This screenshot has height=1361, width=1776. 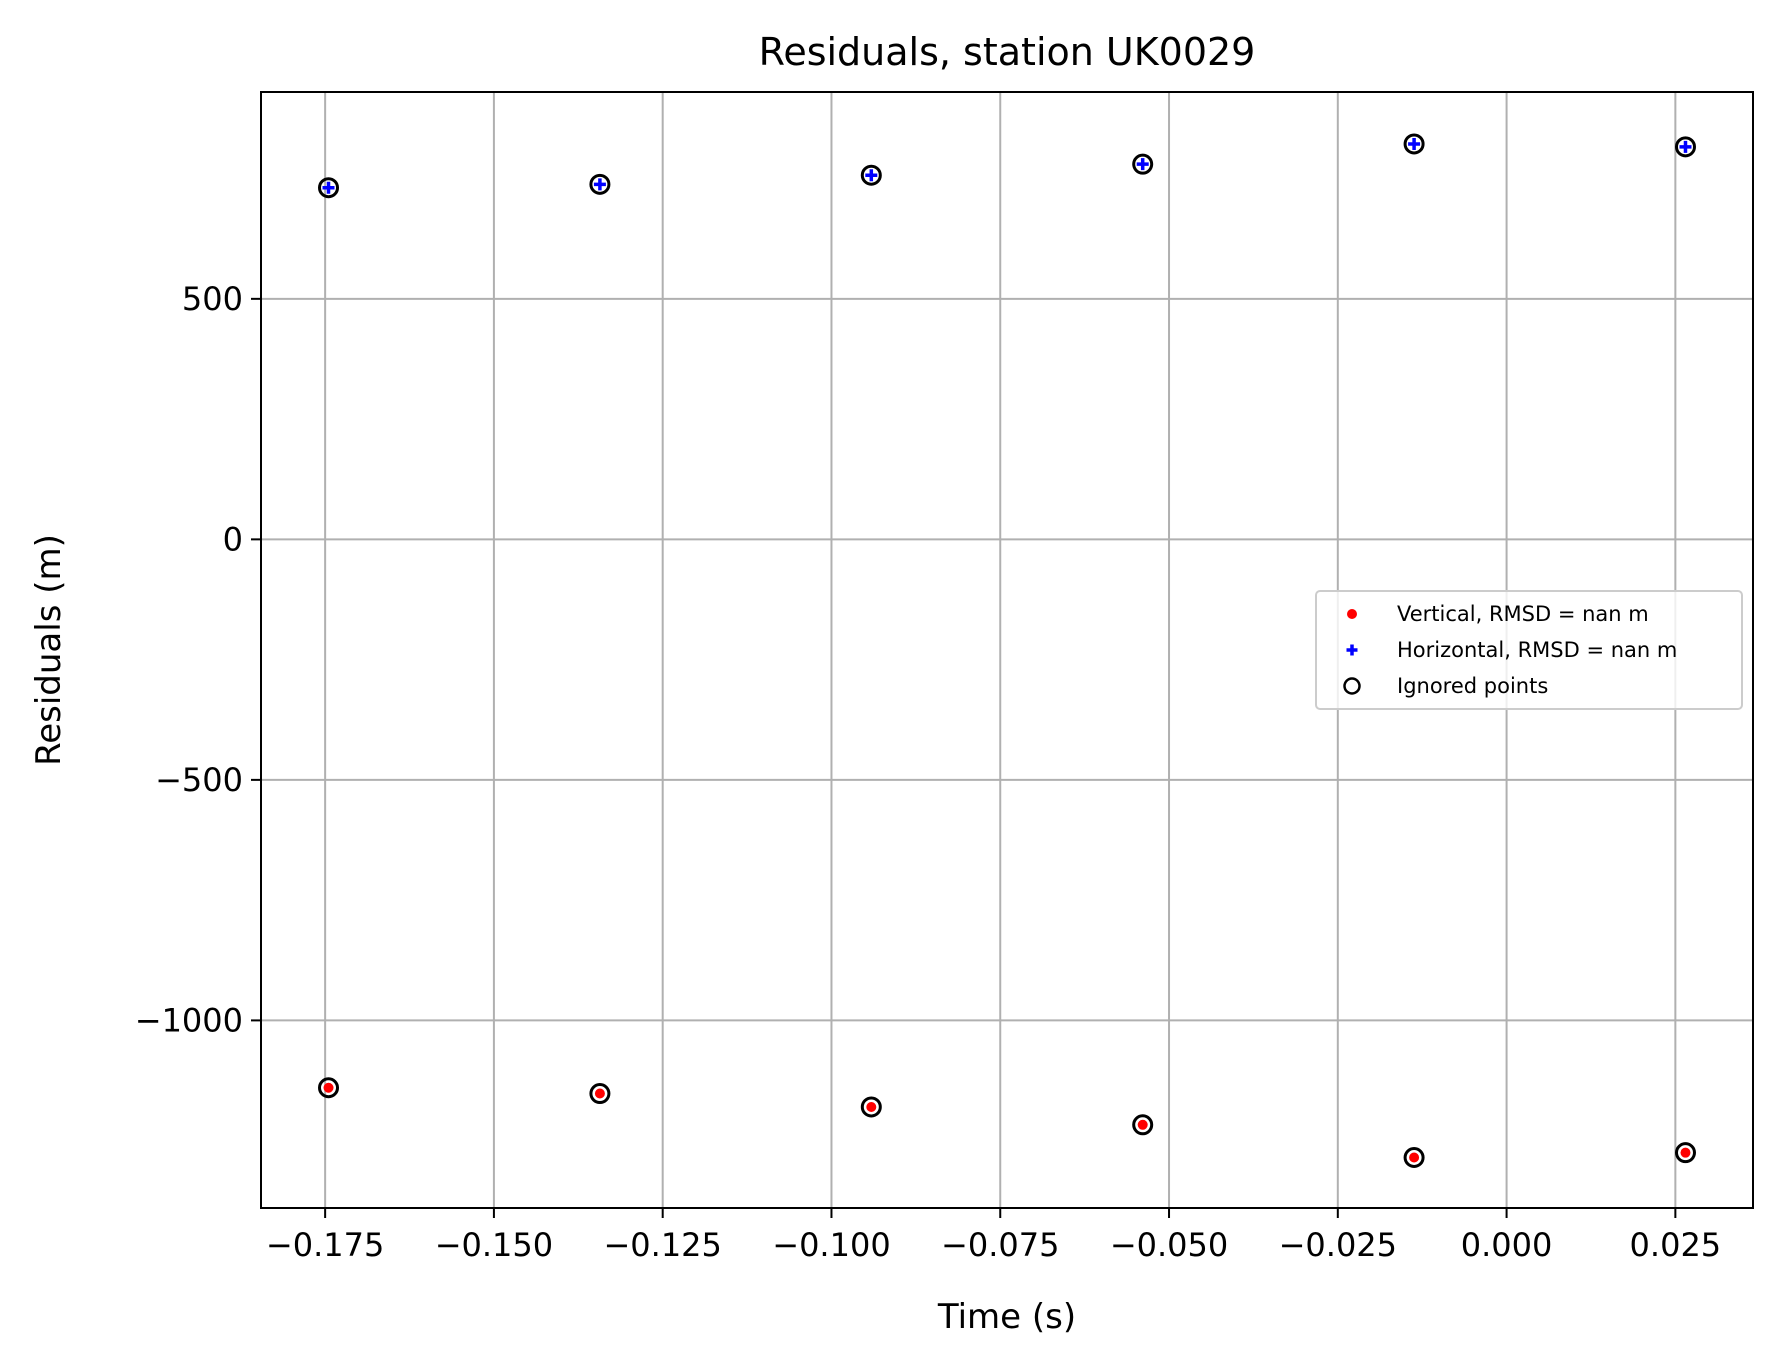 What do you see at coordinates (189, 1020) in the screenshot?
I see `y-tick-label: −1000` at bounding box center [189, 1020].